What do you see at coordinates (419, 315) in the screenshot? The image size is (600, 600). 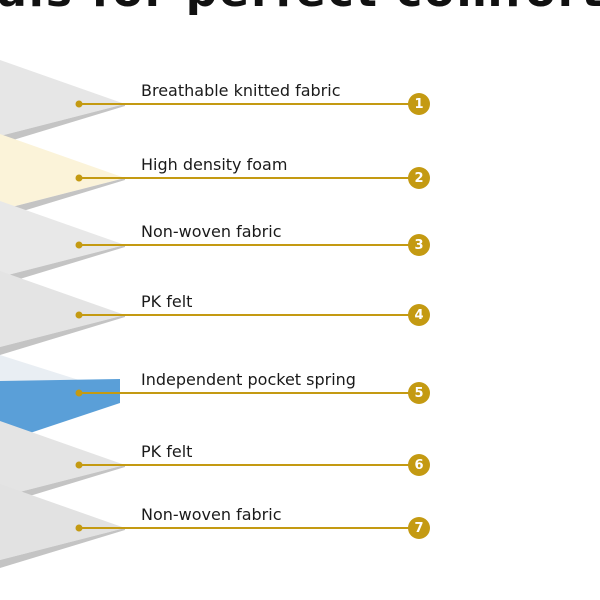 I see `layer-number-badge: 4` at bounding box center [419, 315].